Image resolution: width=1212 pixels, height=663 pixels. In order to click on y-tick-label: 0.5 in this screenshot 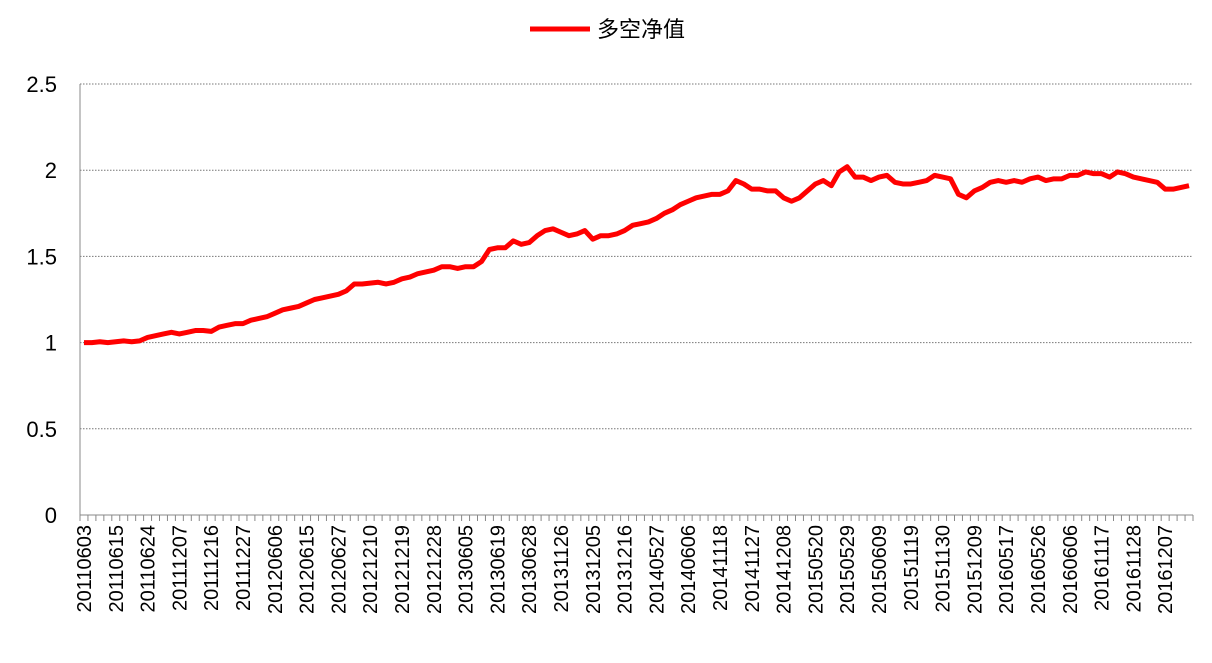, I will do `click(41, 429)`.